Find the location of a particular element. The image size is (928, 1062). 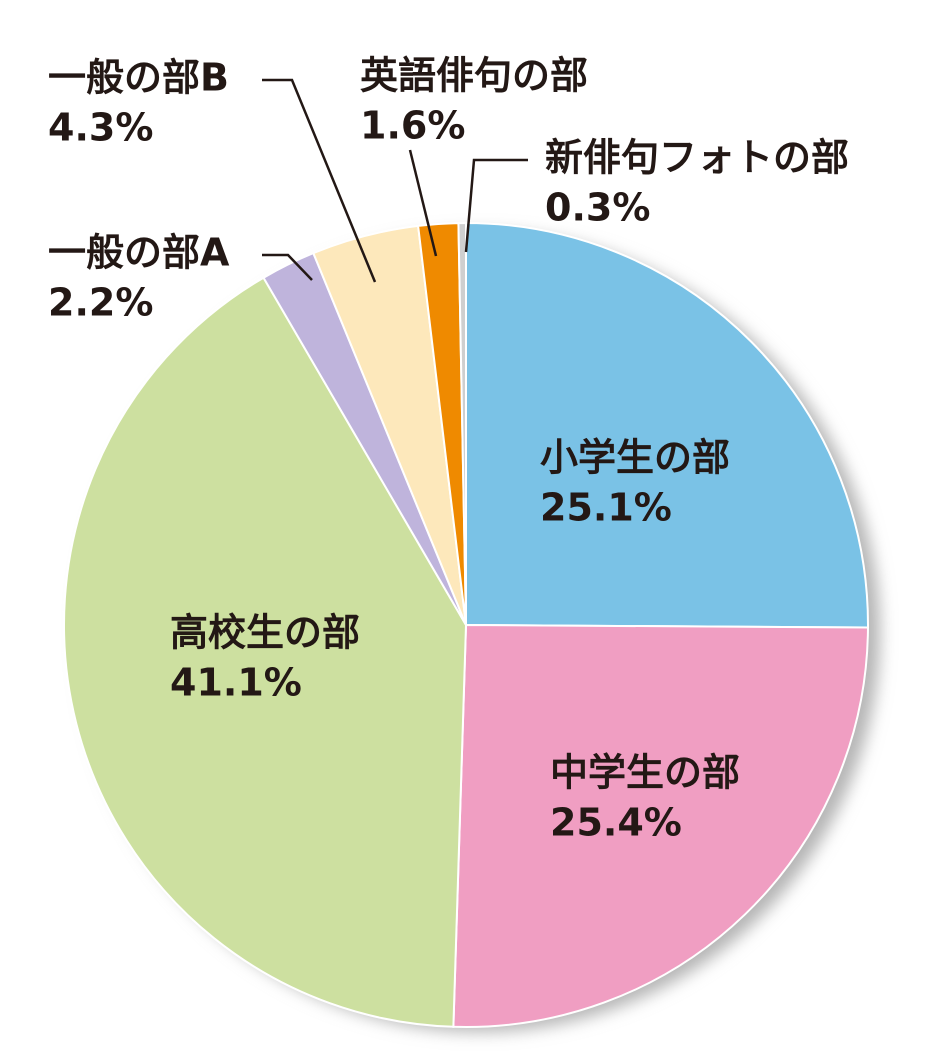

slice-value-label: 25.4% is located at coordinates (616, 823).